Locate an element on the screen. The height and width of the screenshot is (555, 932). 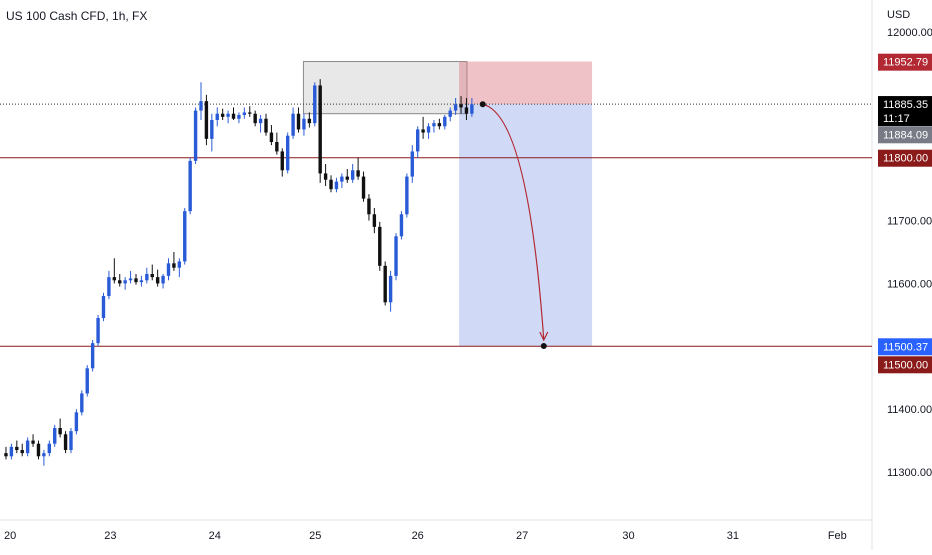
x-tick-label-7: 31 is located at coordinates (733, 536).